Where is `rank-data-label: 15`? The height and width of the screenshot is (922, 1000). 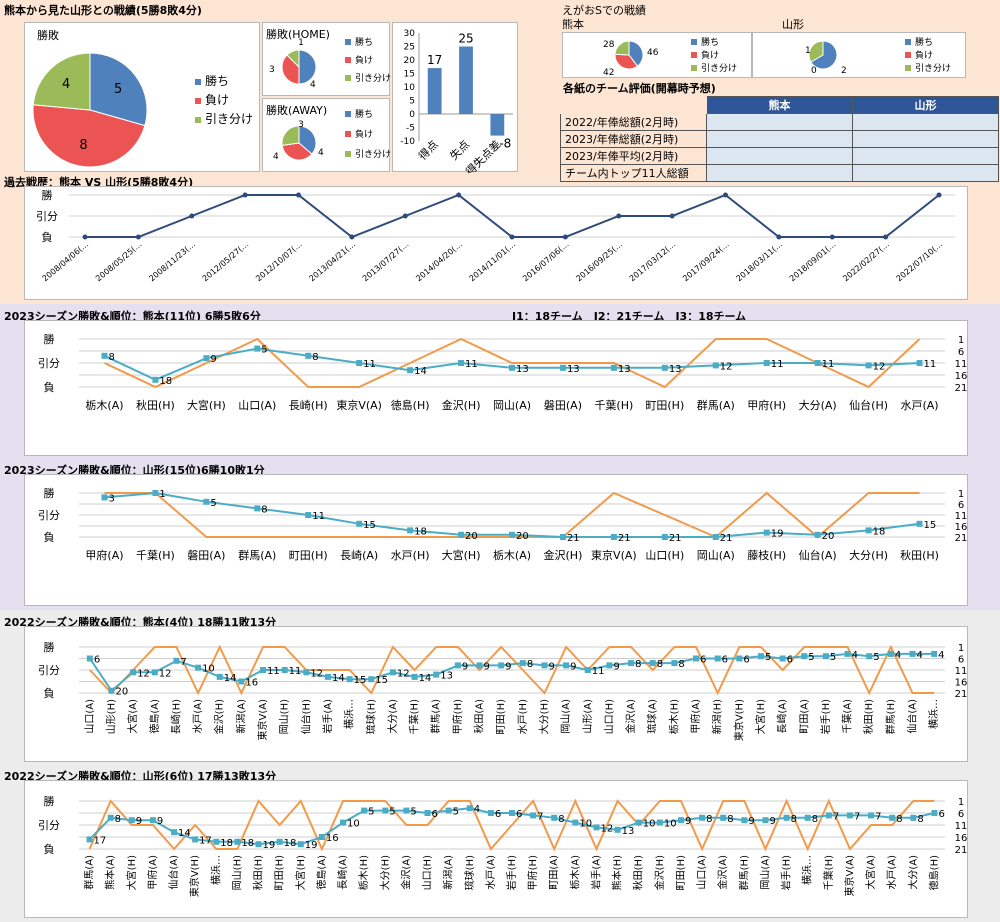 rank-data-label: 15 is located at coordinates (381, 680).